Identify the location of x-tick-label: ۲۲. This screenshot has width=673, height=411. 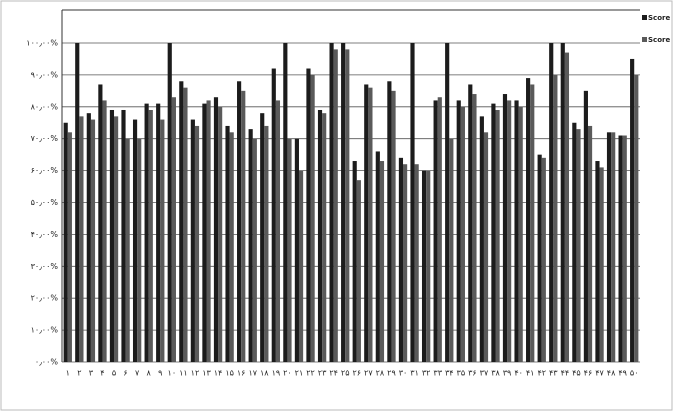
(310, 373).